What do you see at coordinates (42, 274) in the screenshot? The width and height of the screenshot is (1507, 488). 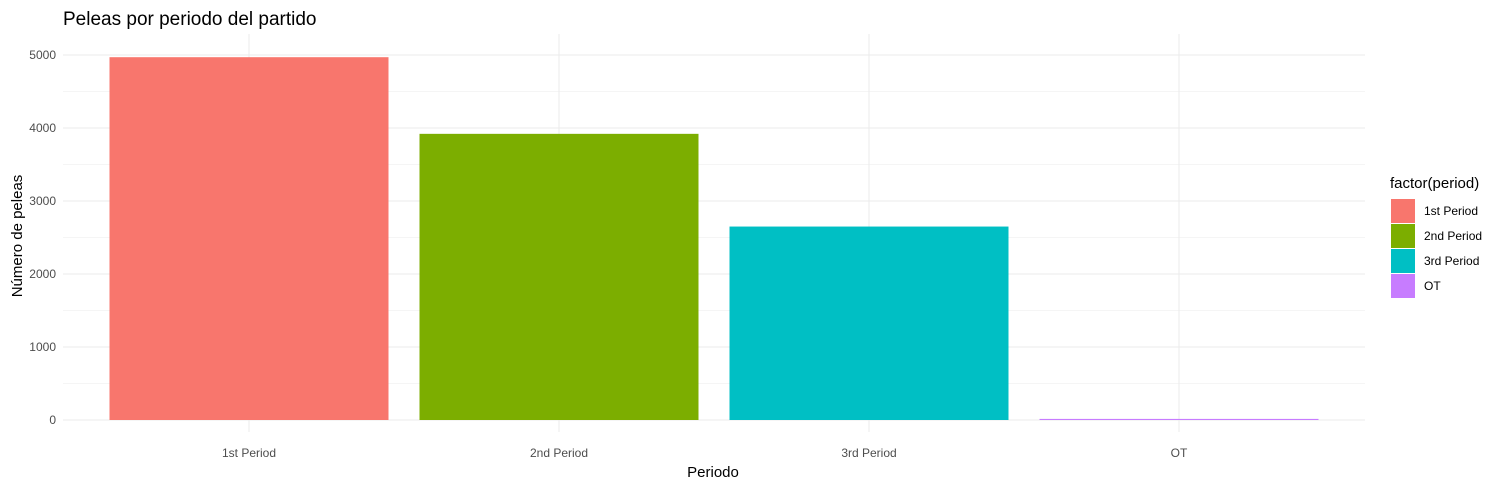 I see `y-tick-label: 2000` at bounding box center [42, 274].